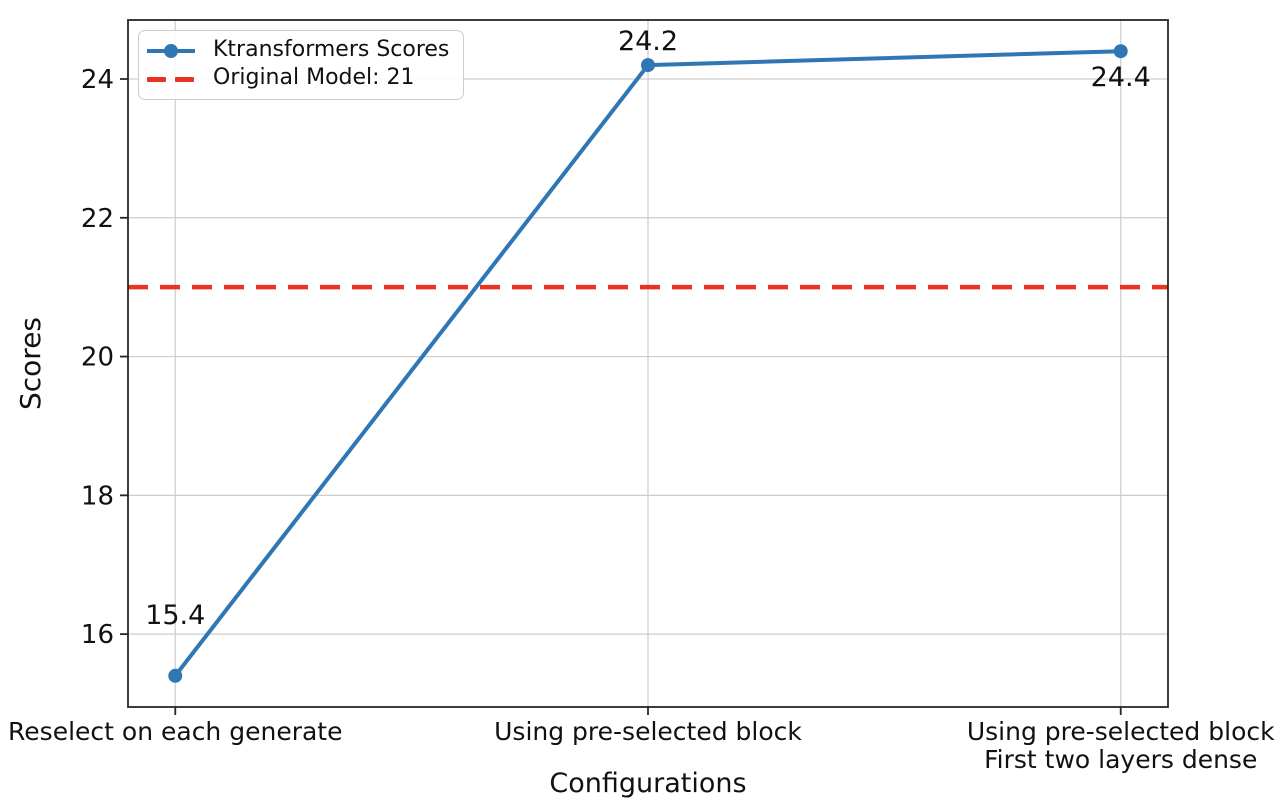 This screenshot has width=1280, height=803. Describe the element at coordinates (648, 41) in the screenshot. I see `data-point-label: 24.2` at that location.